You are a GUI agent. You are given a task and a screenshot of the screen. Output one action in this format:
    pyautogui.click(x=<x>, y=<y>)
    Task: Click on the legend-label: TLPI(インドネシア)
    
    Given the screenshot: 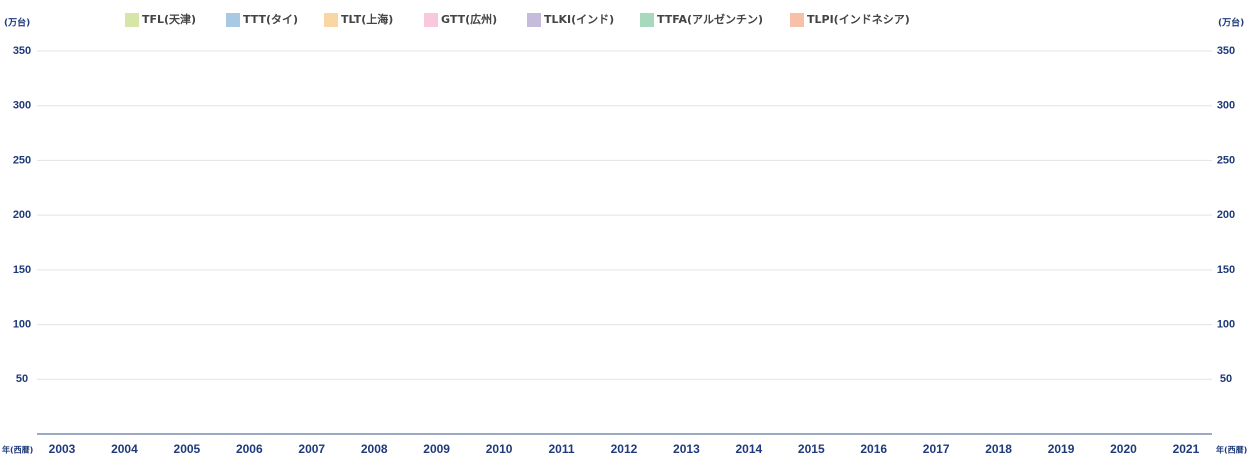 What is the action you would take?
    pyautogui.click(x=858, y=19)
    